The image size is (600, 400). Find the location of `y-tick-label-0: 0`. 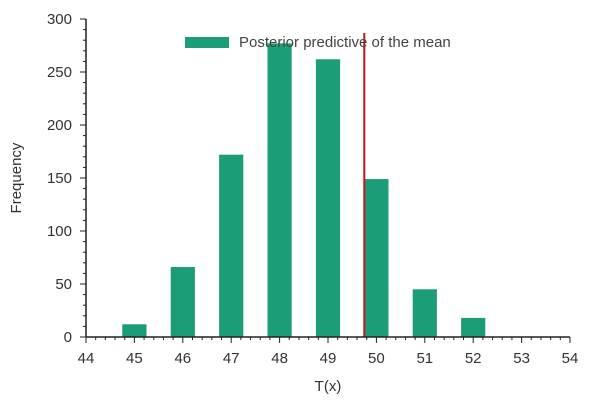

y-tick-label-0: 0 is located at coordinates (68, 337).